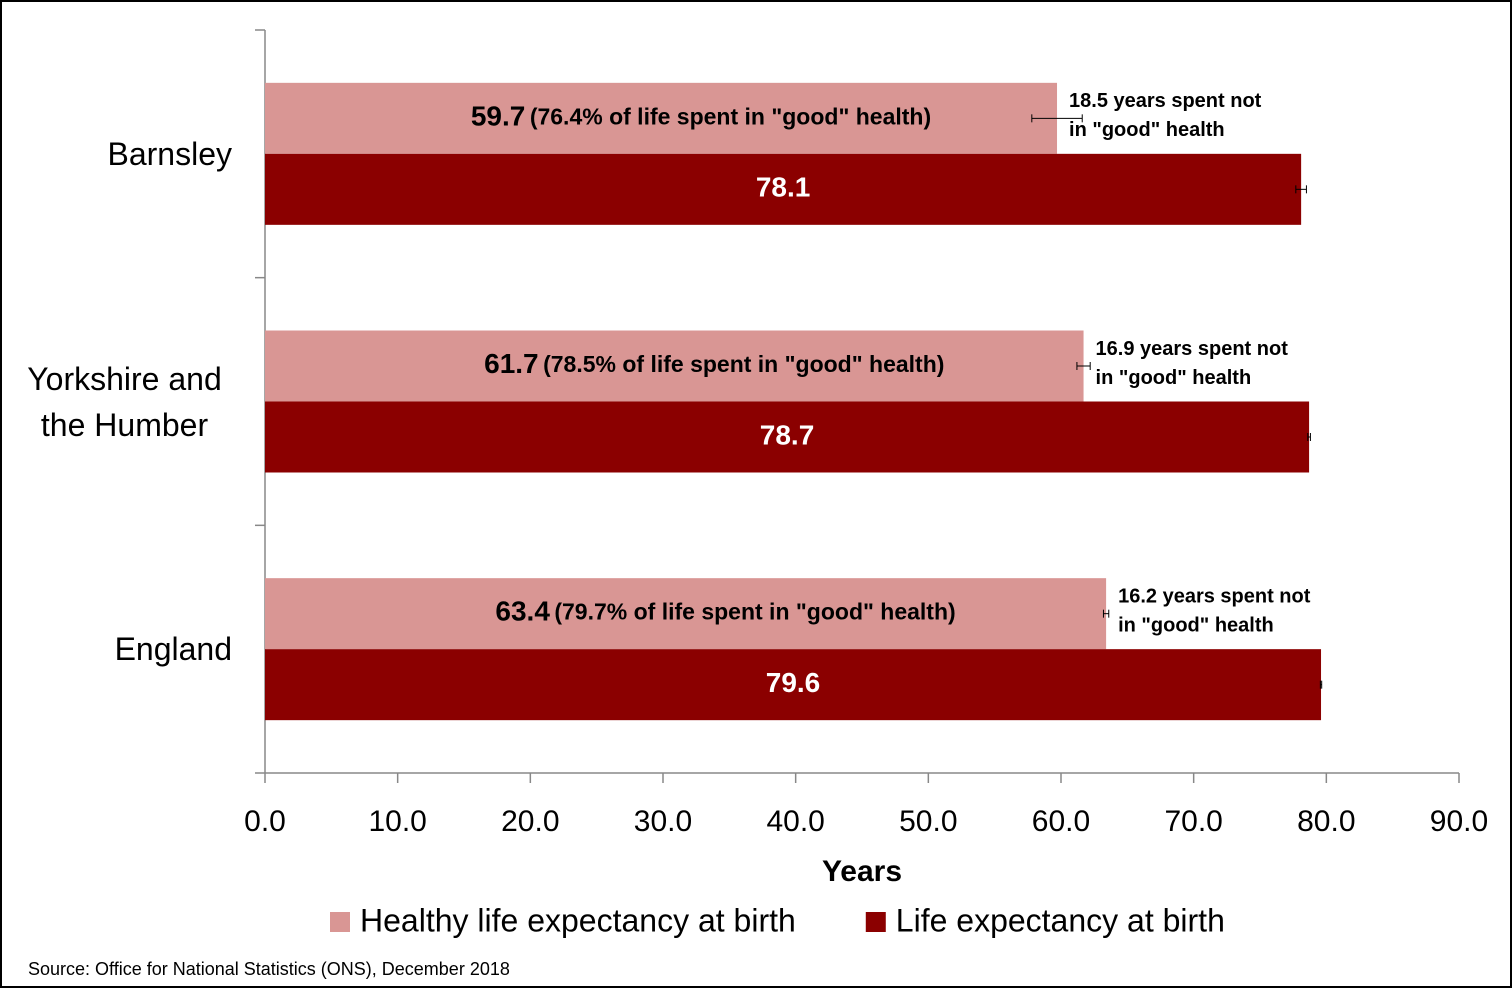 Image resolution: width=1512 pixels, height=988 pixels. What do you see at coordinates (663, 821) in the screenshot?
I see `x-tick-label: 30.0` at bounding box center [663, 821].